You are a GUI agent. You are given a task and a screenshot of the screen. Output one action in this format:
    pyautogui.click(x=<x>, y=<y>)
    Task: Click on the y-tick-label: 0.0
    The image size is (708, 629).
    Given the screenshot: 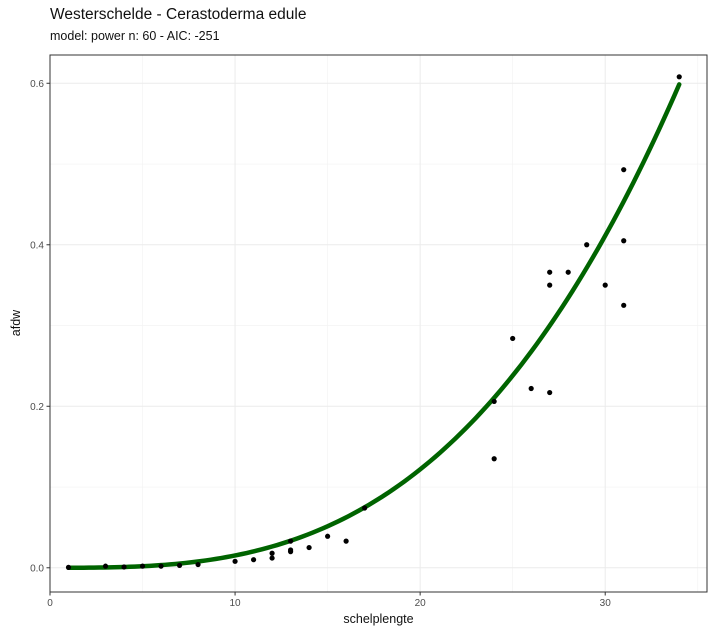 What is the action you would take?
    pyautogui.click(x=37, y=568)
    